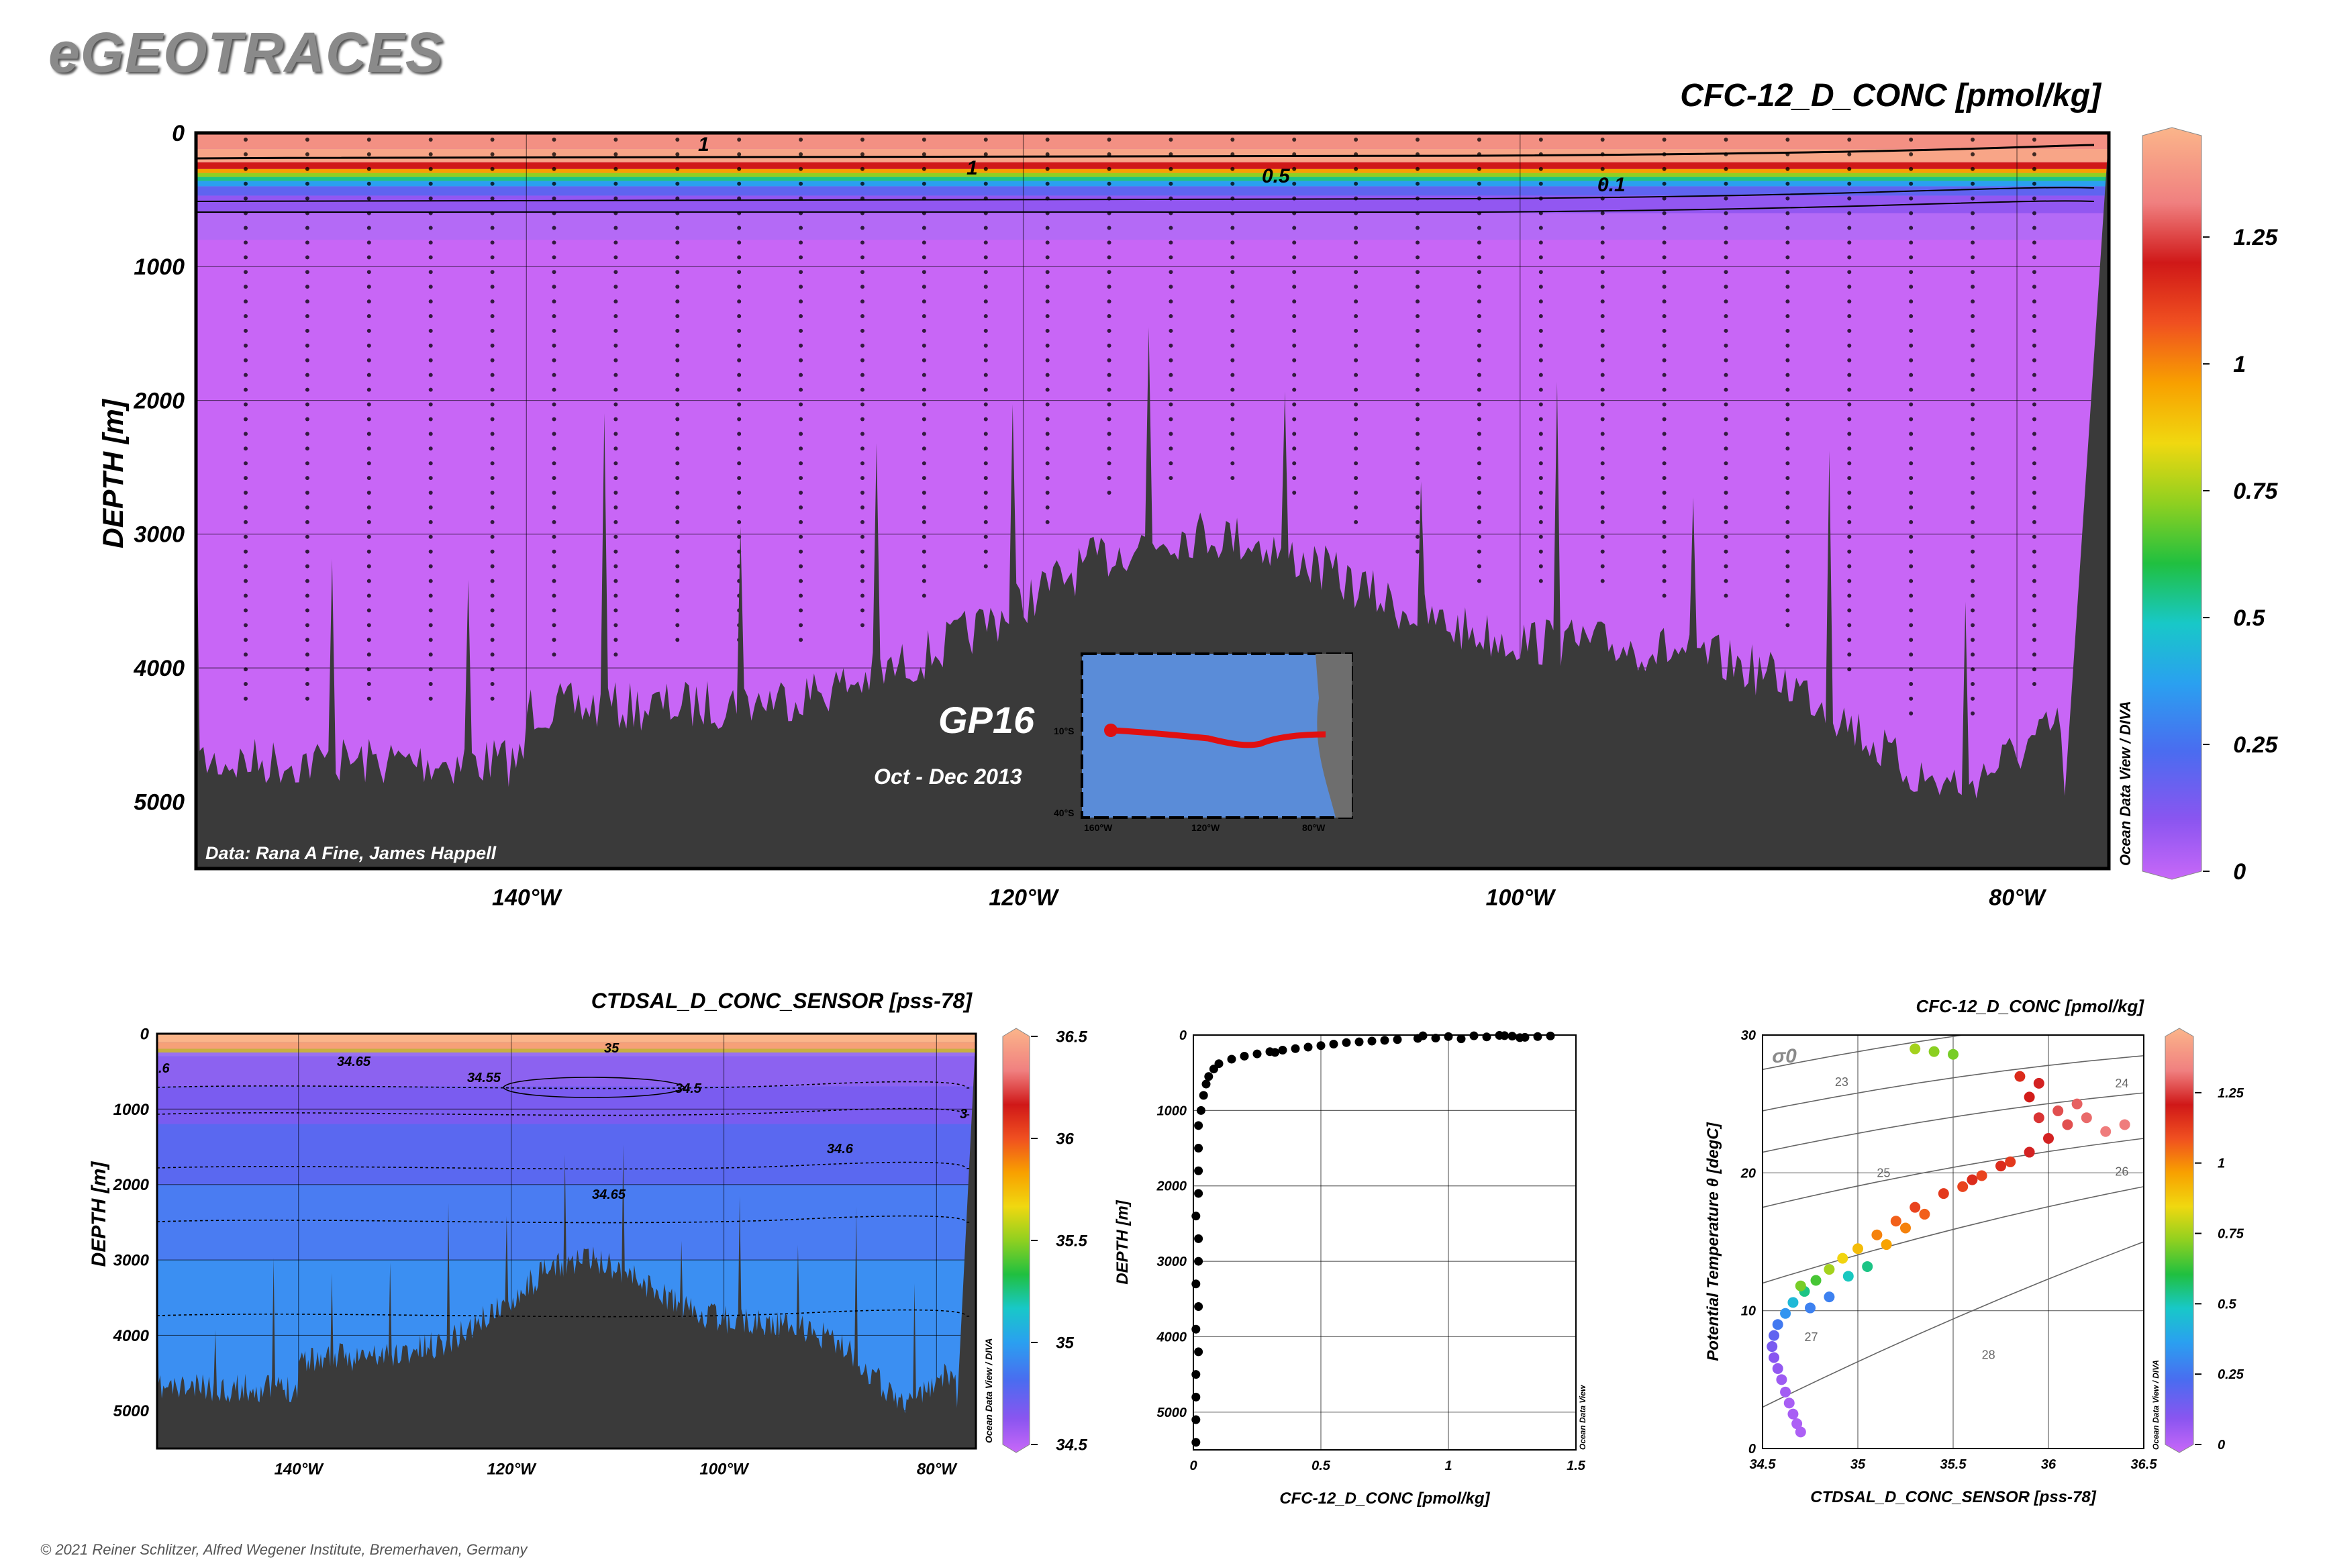  I want to click on x-tick-label: 35, so click(1858, 1465).